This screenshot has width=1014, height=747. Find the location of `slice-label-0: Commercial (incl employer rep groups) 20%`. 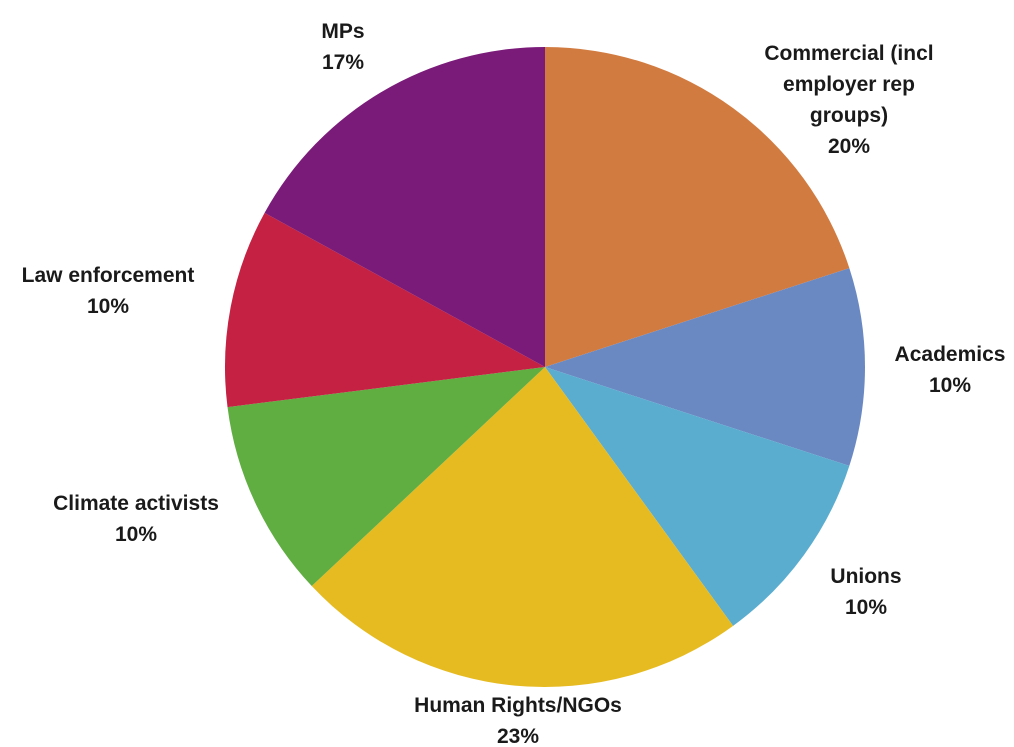

slice-label-0: Commercial (incl employer rep groups) 20% is located at coordinates (848, 100).